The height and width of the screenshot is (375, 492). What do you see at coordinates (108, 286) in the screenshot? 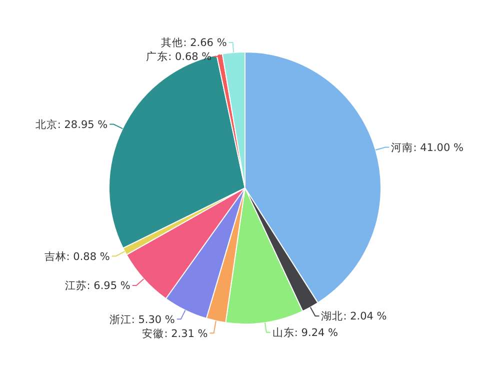
I see `data-label: : 6.95 %` at bounding box center [108, 286].